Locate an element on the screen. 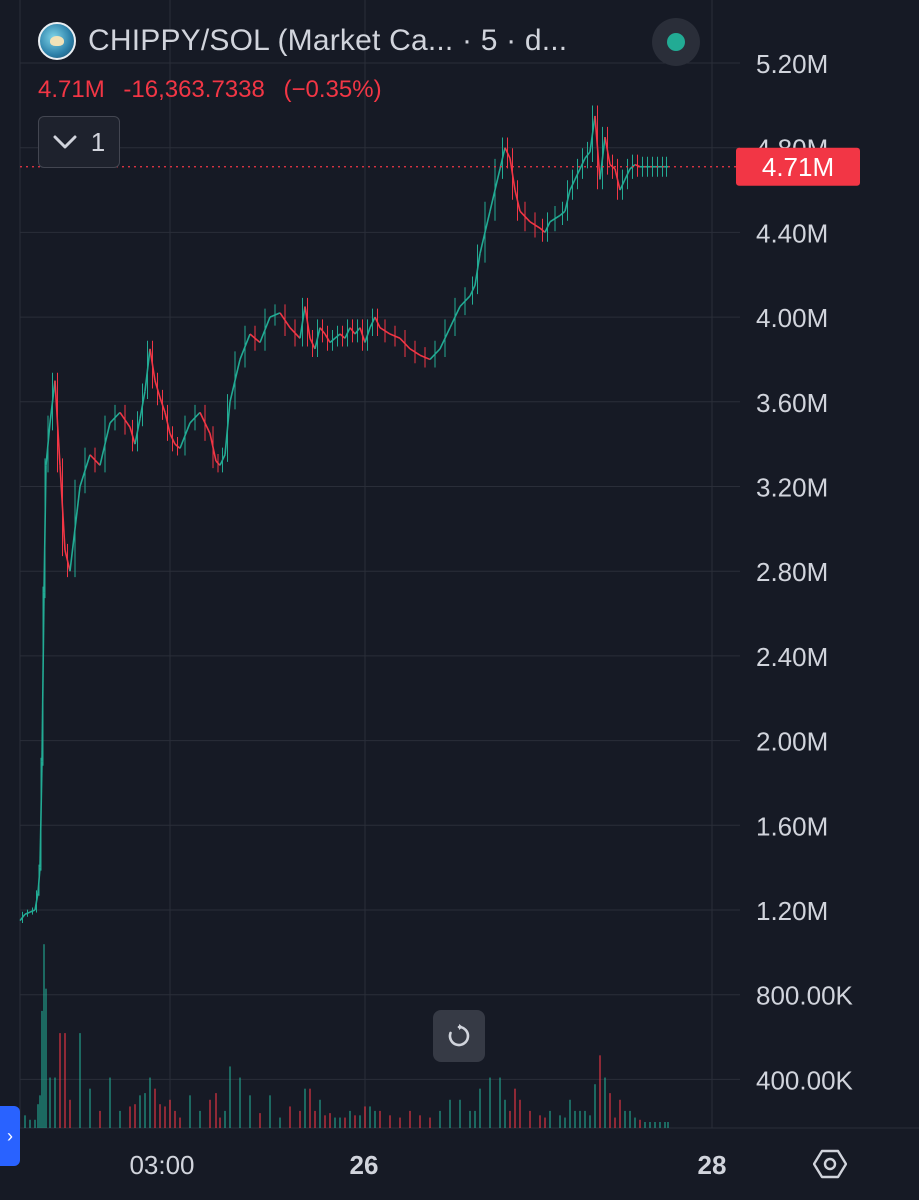  reset-chart-button is located at coordinates (459, 1036).